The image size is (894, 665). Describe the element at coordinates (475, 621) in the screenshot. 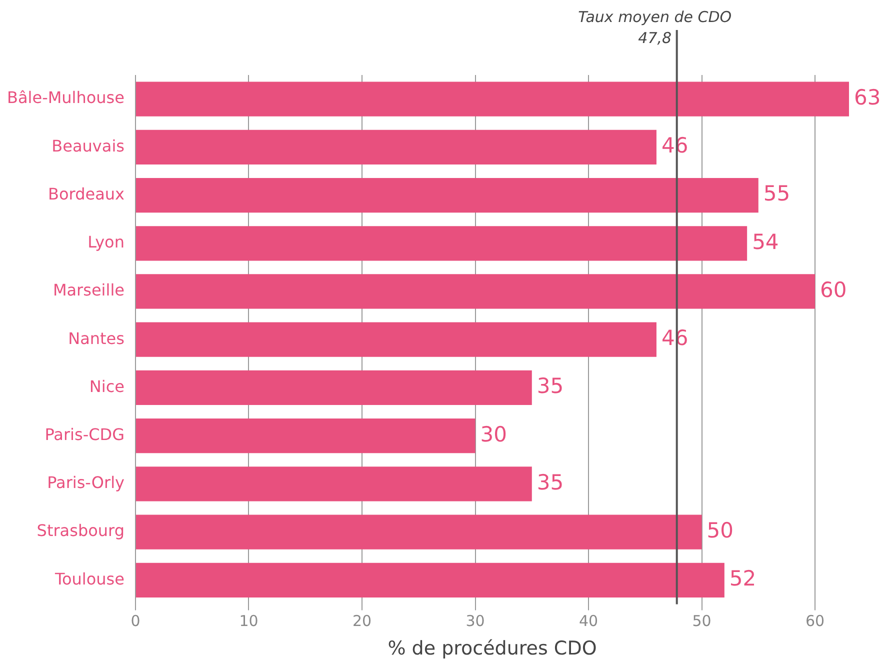

I see `x-tick-label: 30` at that location.